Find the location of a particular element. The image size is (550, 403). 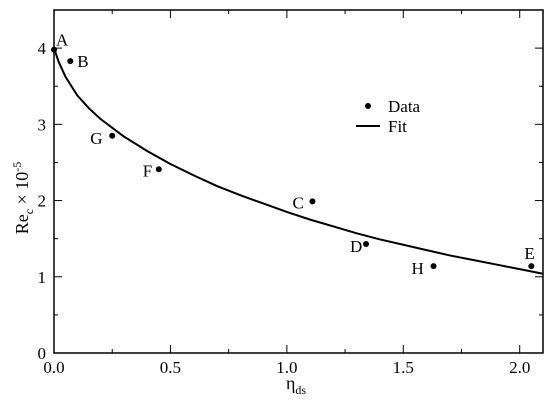

data-point-label-a: A is located at coordinates (62, 40).